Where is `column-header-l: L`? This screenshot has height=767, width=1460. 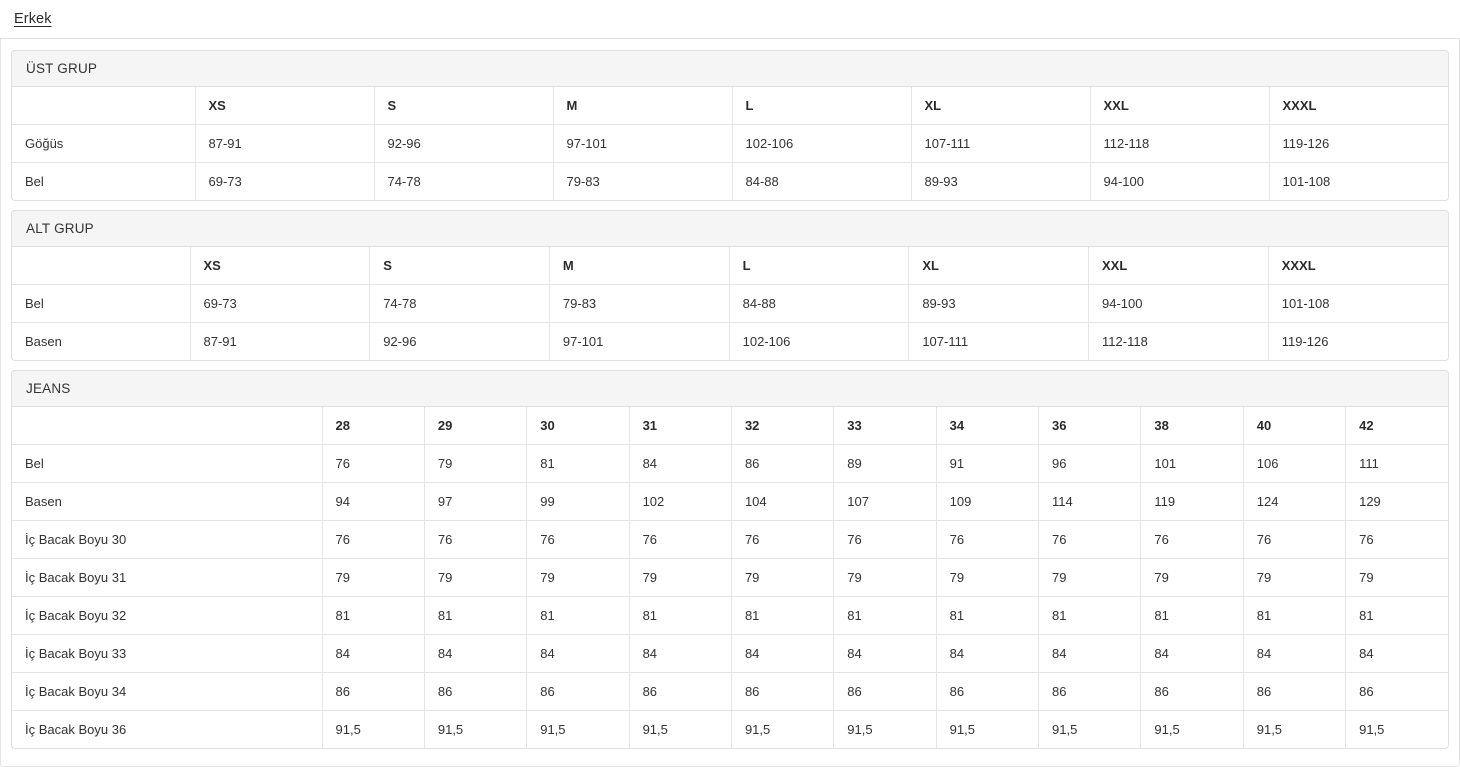 column-header-l: L is located at coordinates (822, 106).